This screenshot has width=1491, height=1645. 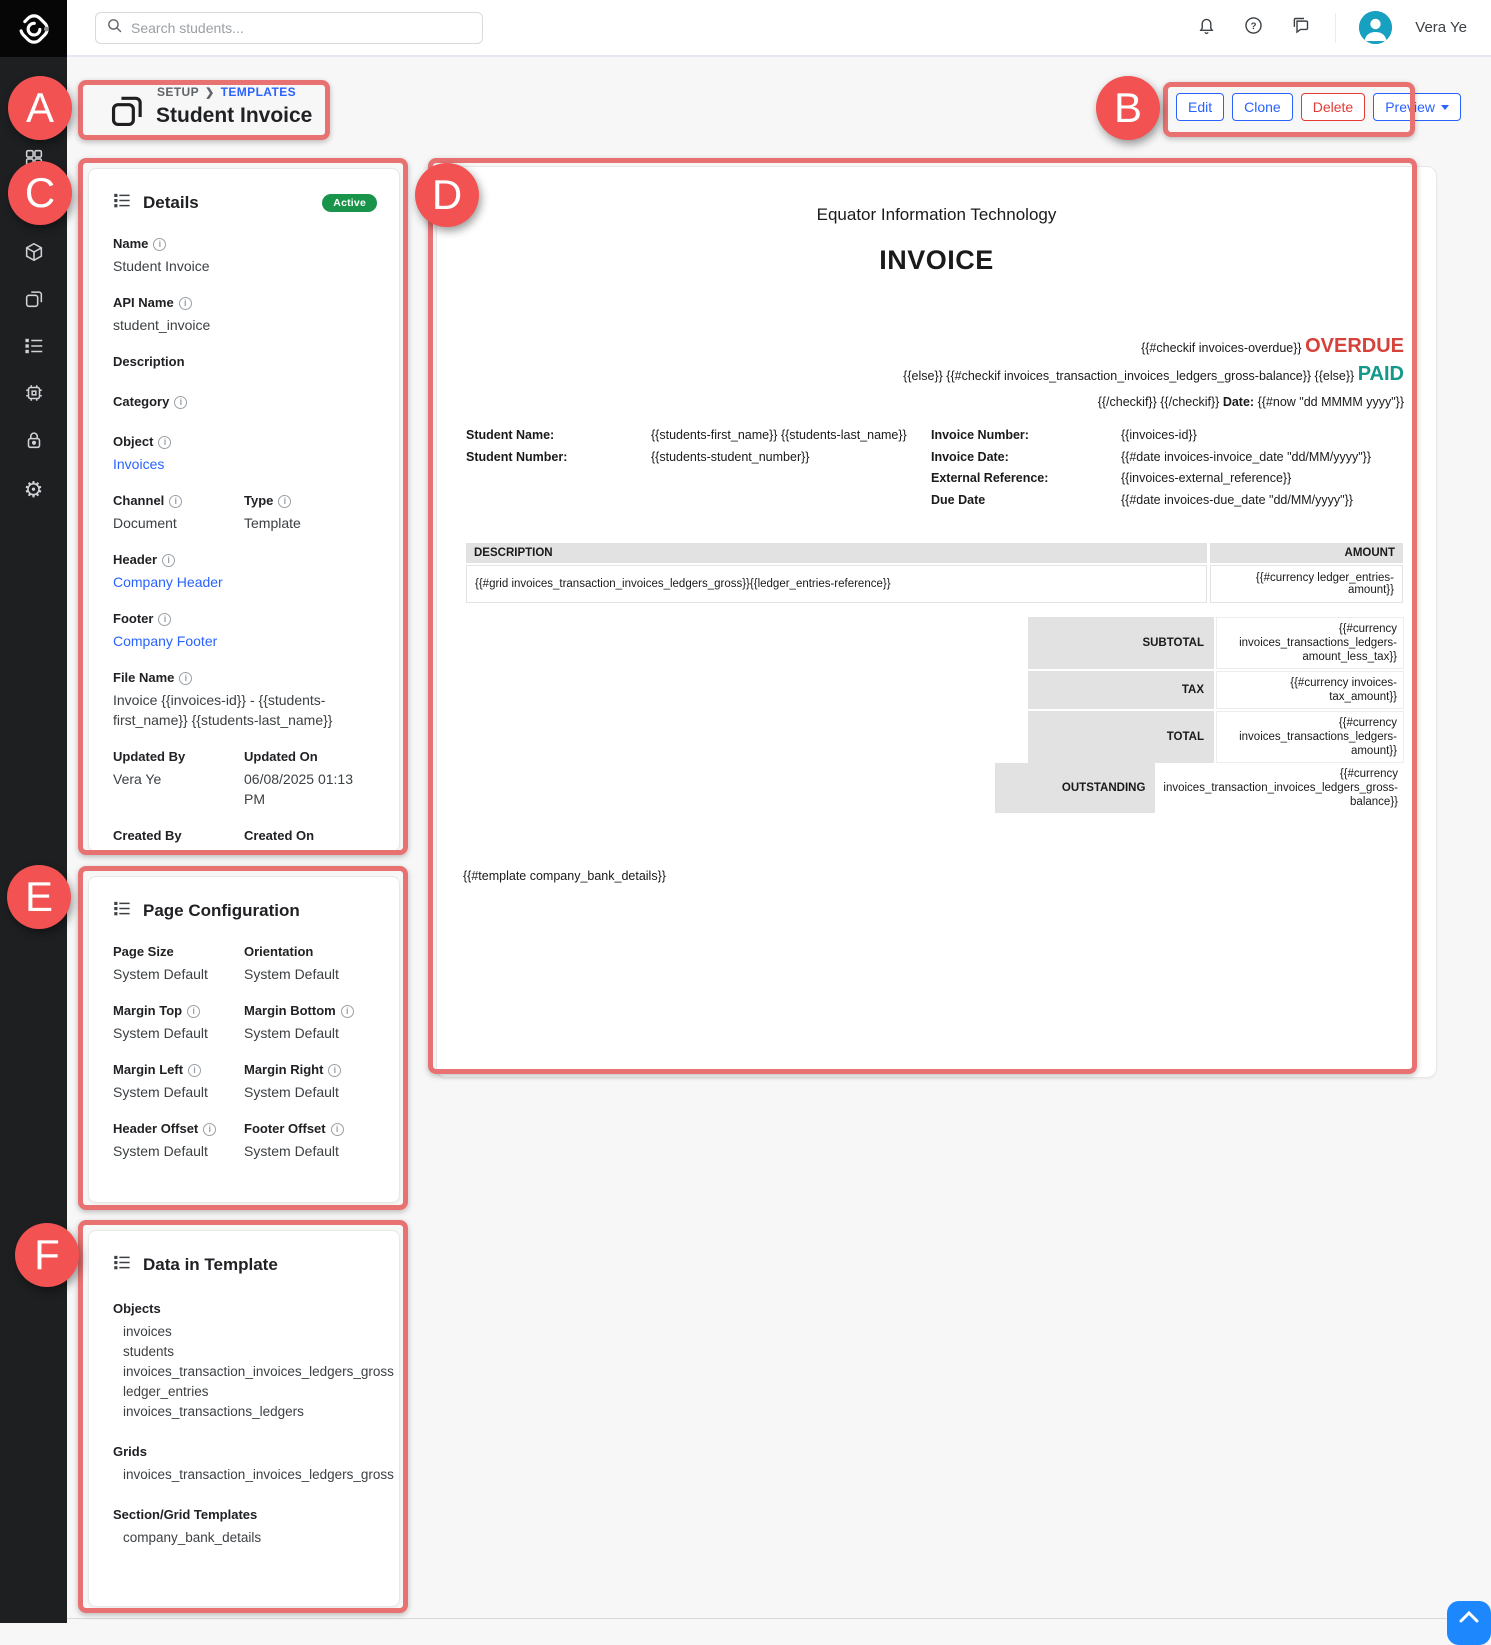 I want to click on paid-status-text: PAID, so click(x=1380, y=374).